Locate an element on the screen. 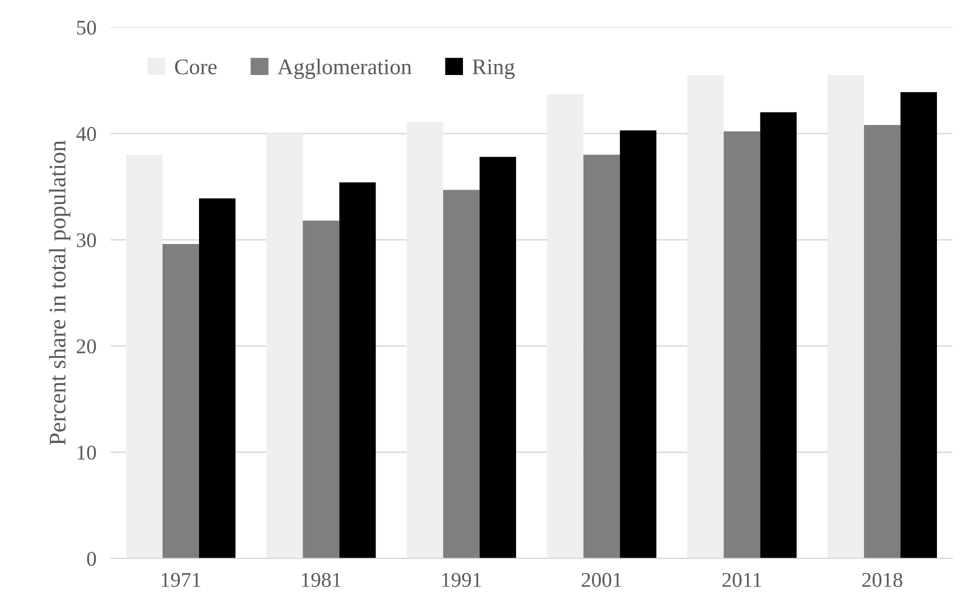 The width and height of the screenshot is (962, 607). y-tick-label: 10 is located at coordinates (87, 453).